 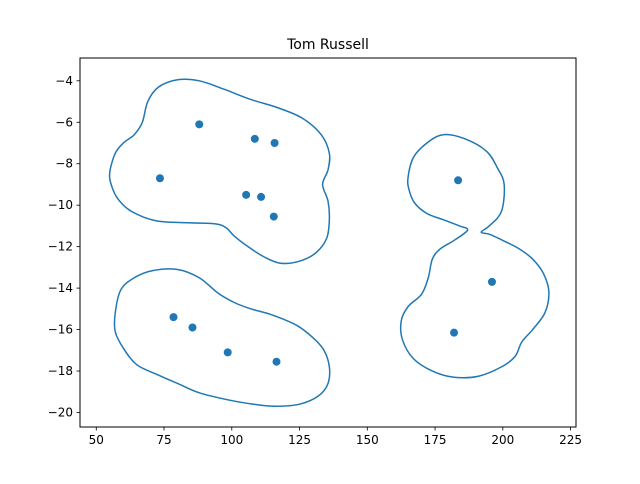 I want to click on y-tick-label: −16, so click(x=60, y=330).